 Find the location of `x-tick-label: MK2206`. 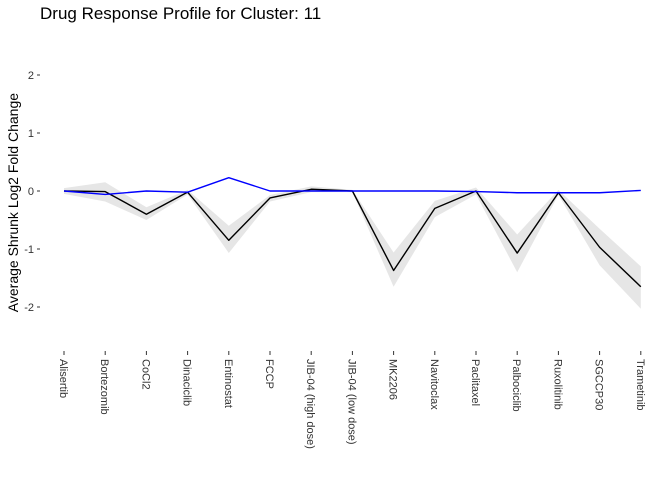

x-tick-label: MK2206 is located at coordinates (393, 379).